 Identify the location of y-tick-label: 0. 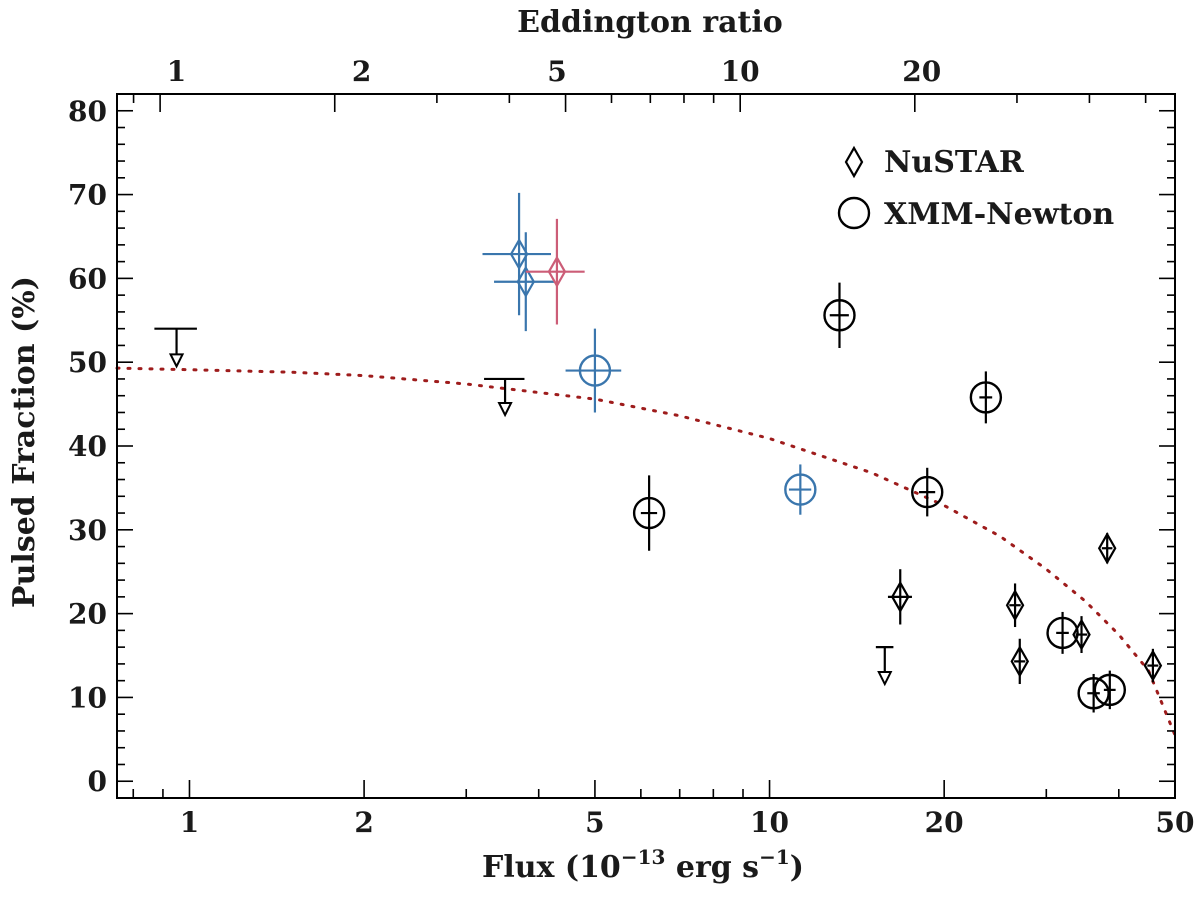
(97, 781).